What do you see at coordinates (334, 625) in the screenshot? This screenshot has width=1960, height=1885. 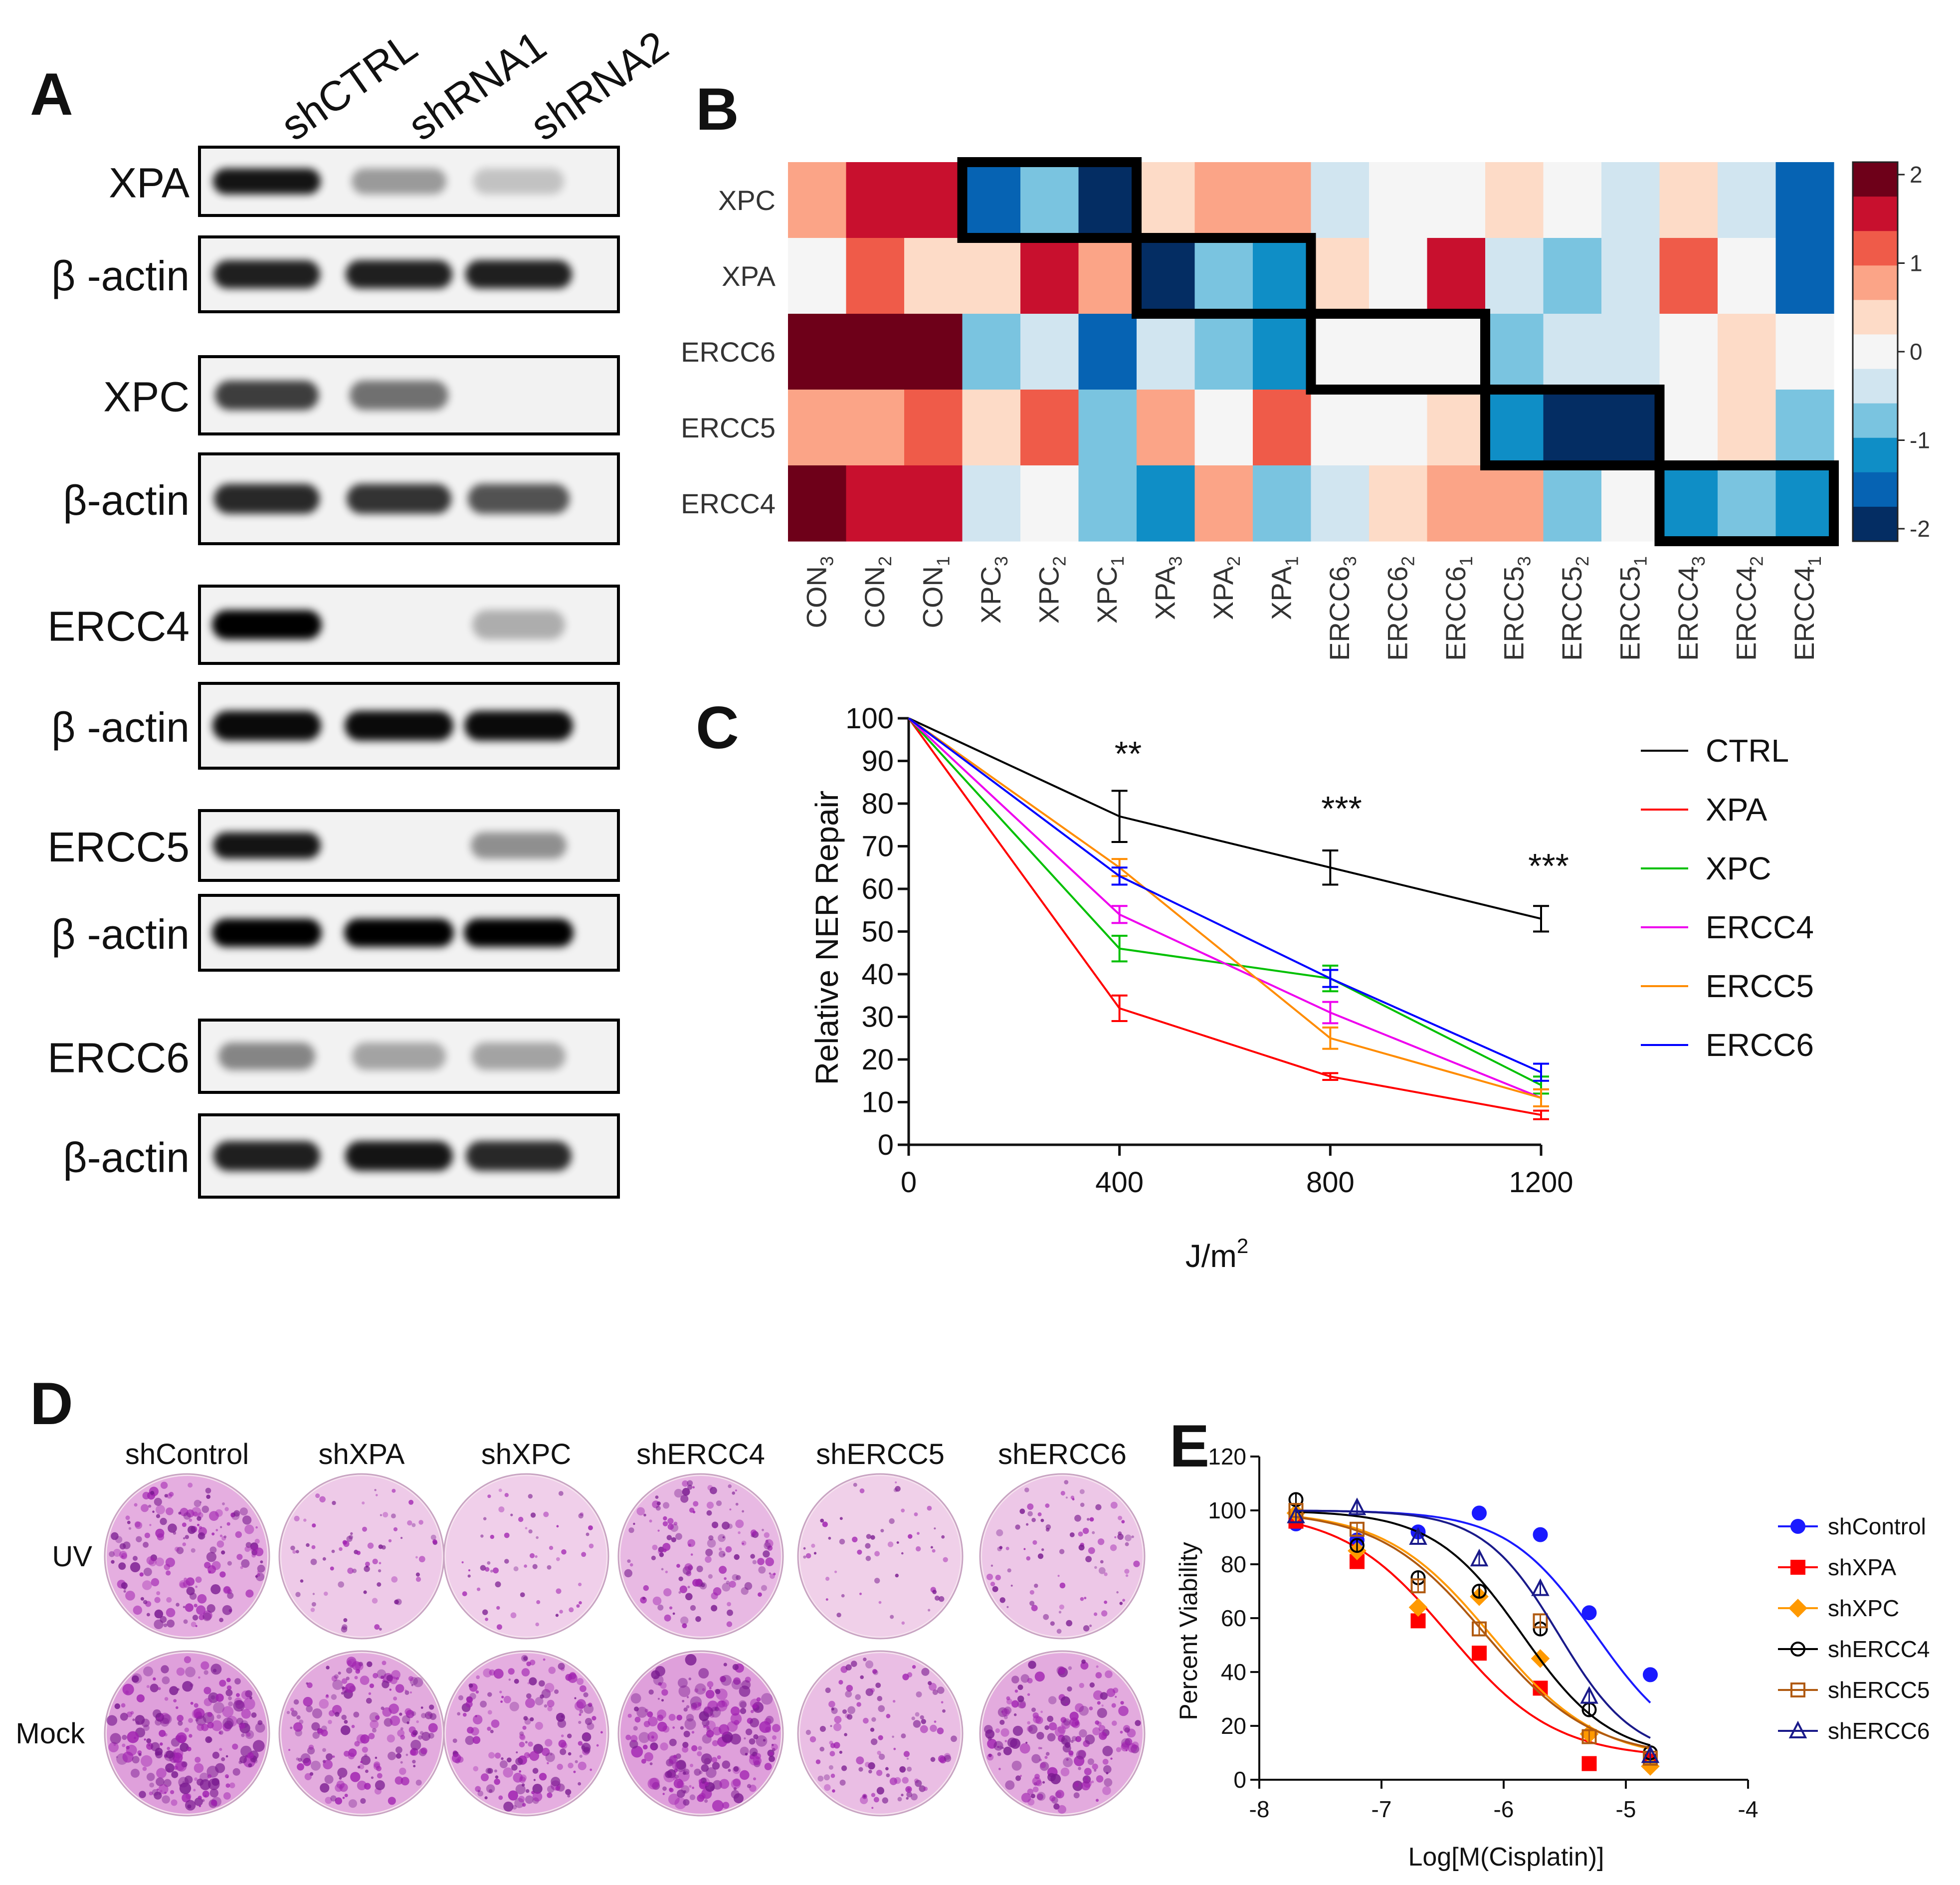 I see `blot-ercc4-4: ERCC4` at bounding box center [334, 625].